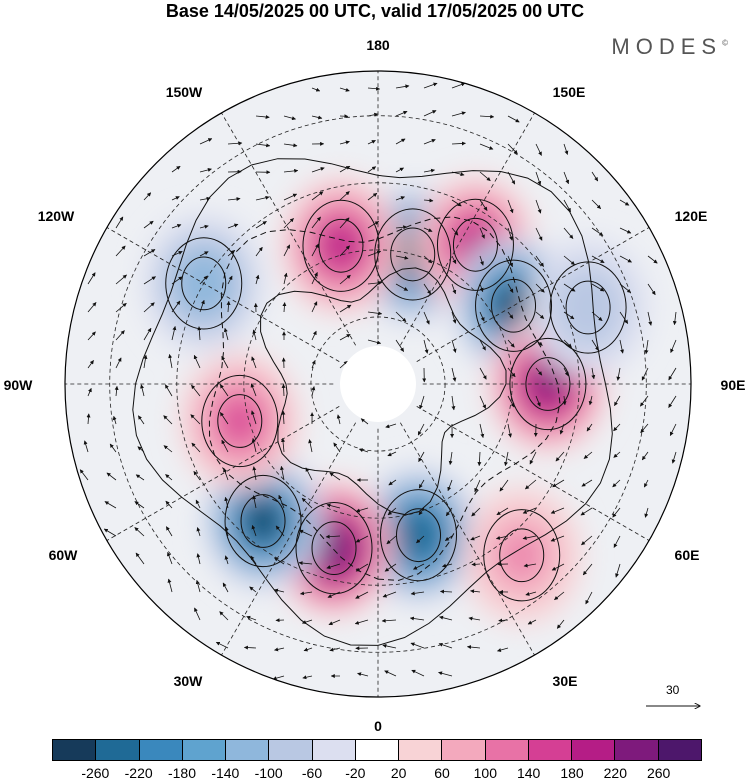  Describe the element at coordinates (378, 726) in the screenshot. I see `lon-label-0: 0` at that location.